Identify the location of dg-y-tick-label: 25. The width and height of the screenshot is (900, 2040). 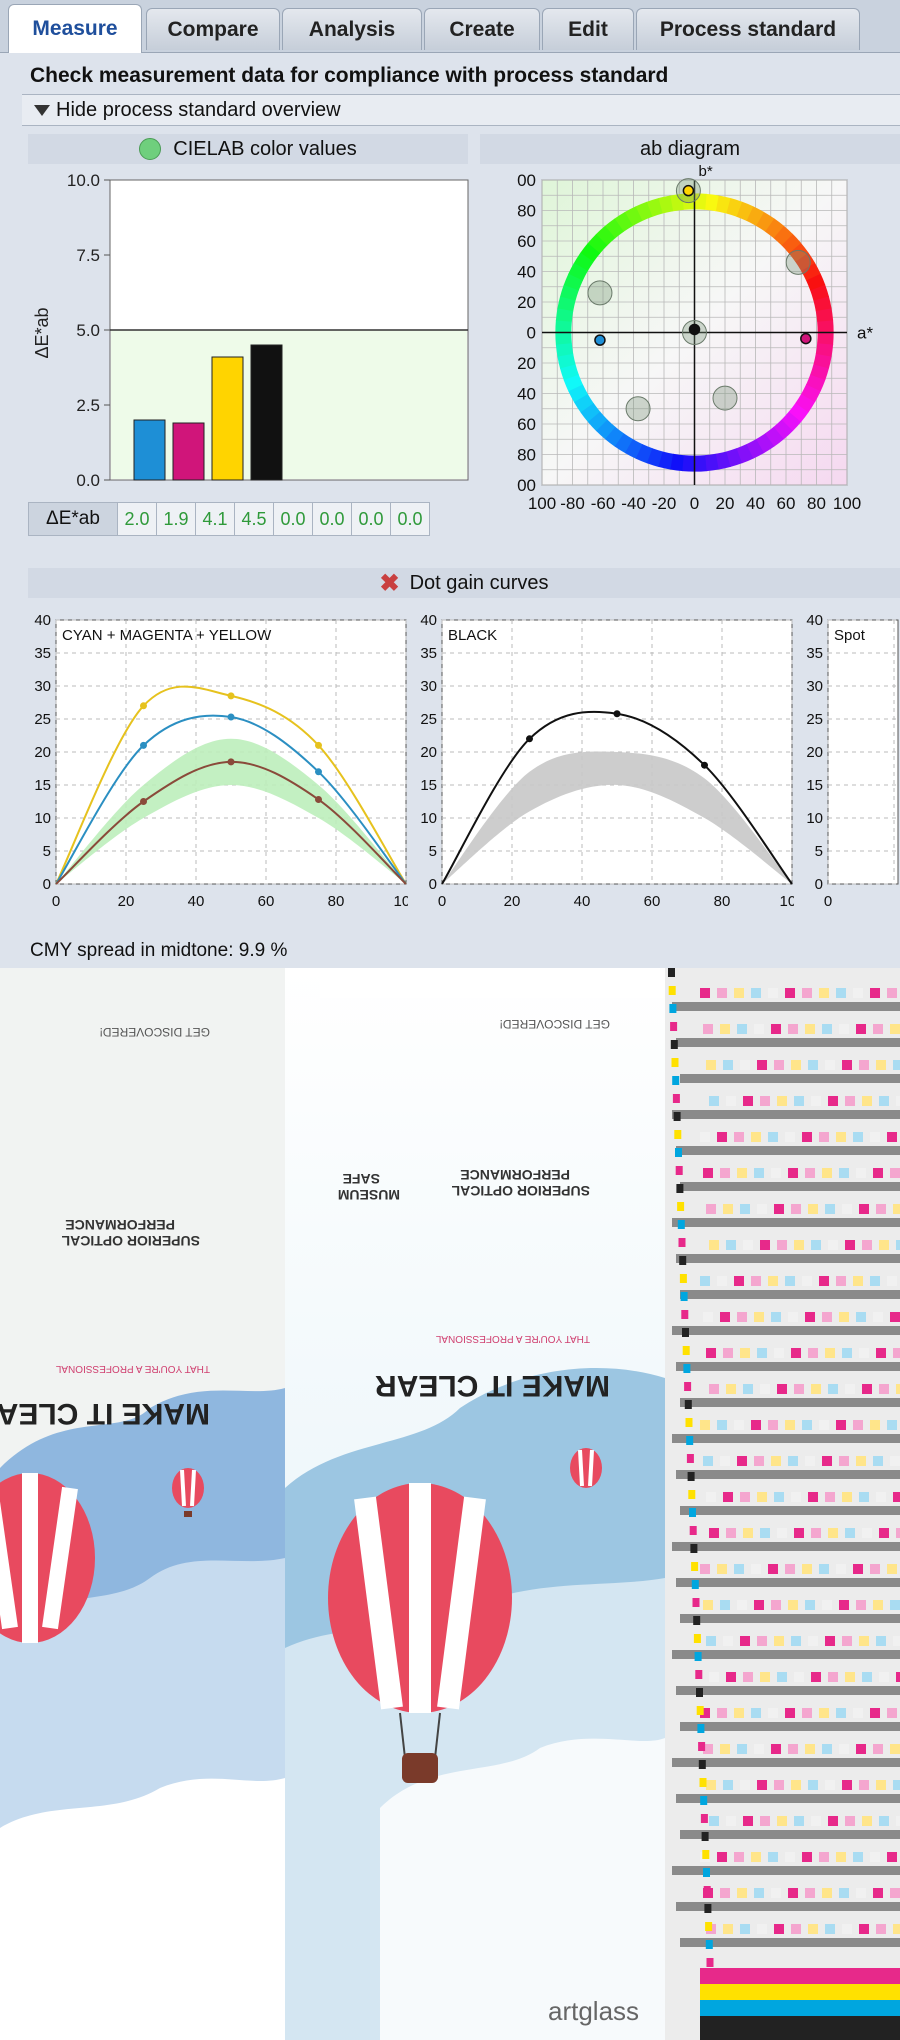
(814, 719).